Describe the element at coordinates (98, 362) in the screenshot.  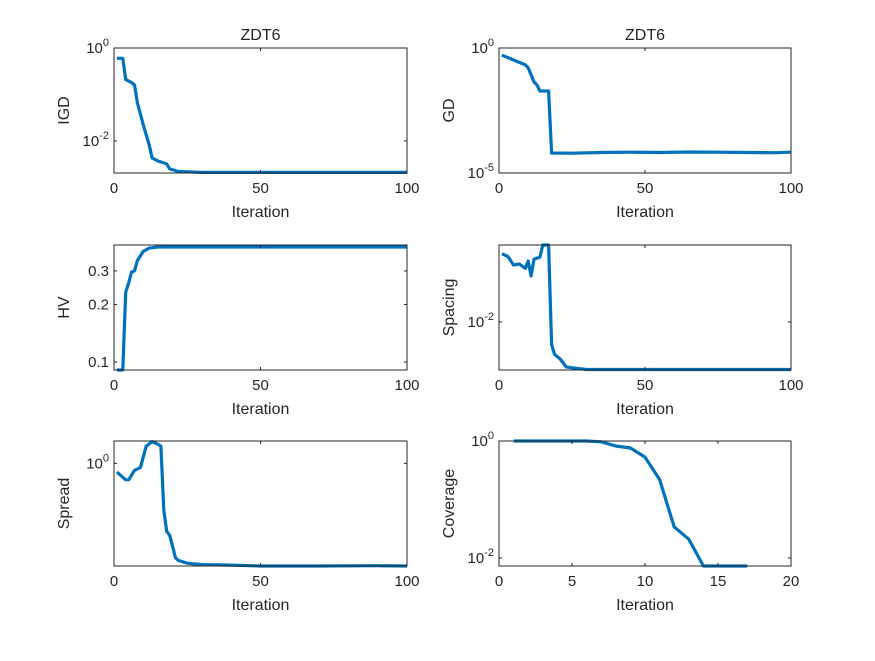
I see `y-tick-label: 0.1` at that location.